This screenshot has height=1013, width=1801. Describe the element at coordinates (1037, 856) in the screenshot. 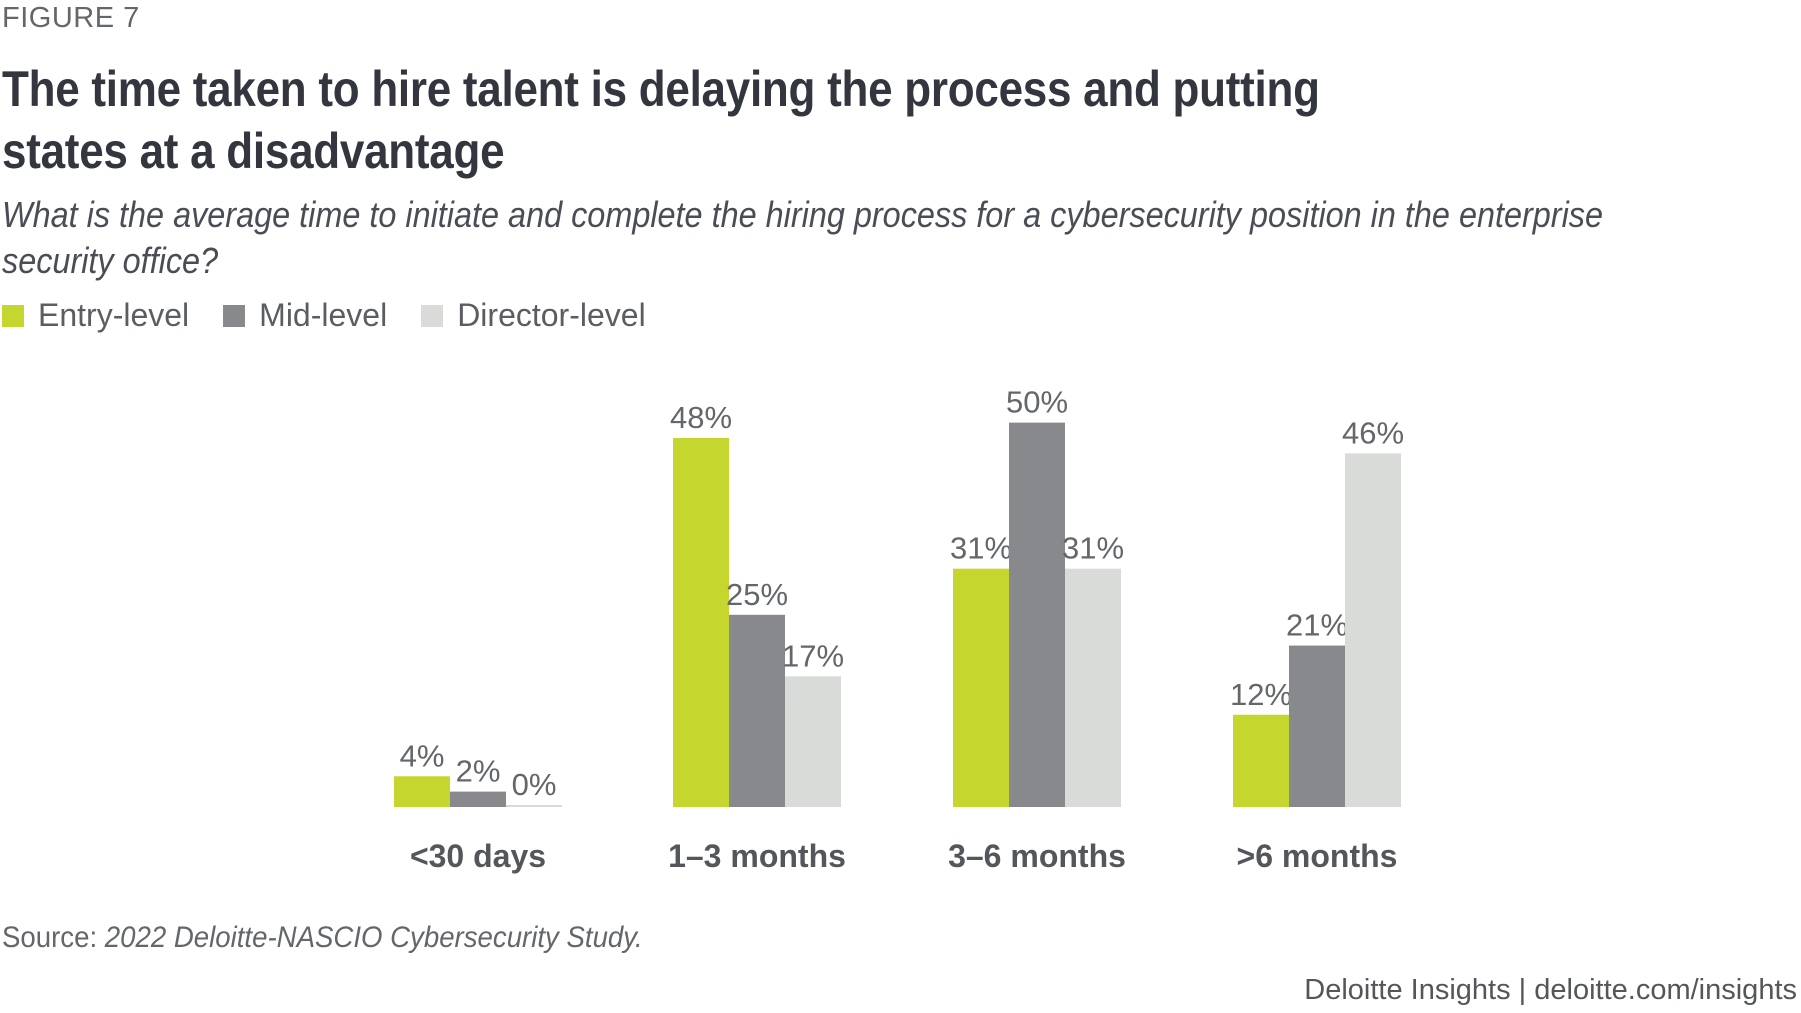

I see `category-label: 3–6 months` at that location.